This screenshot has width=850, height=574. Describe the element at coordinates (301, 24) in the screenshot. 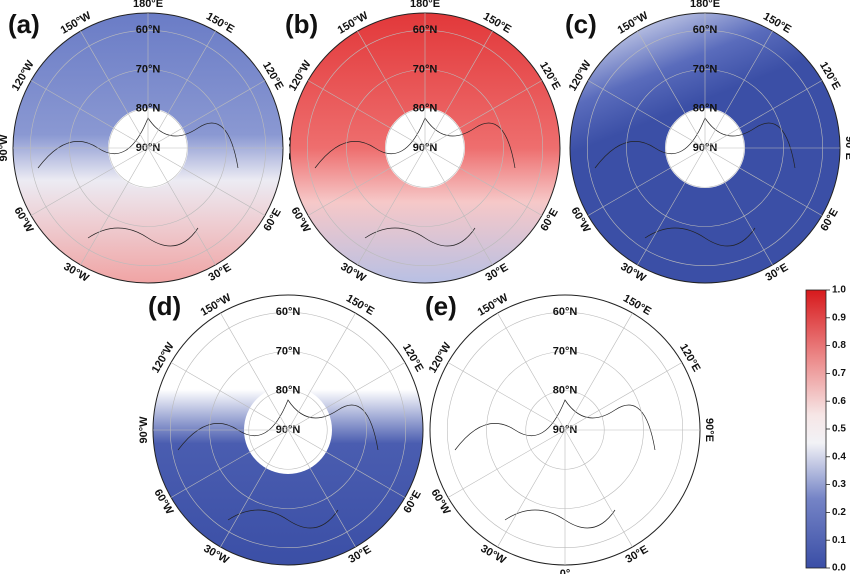

I see `panel-label: (b)` at that location.